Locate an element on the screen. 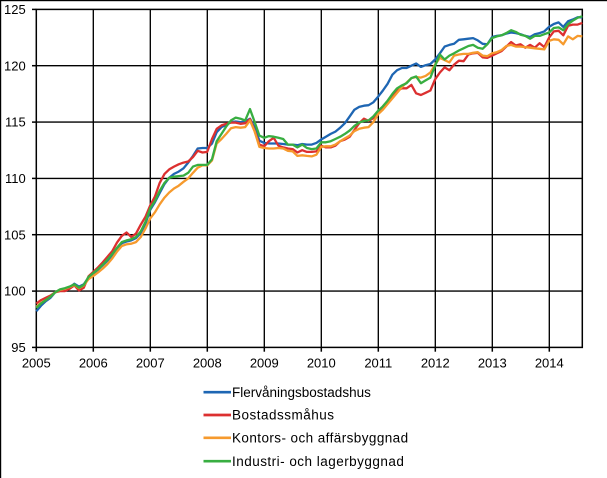 This screenshot has height=478, width=607. svg-text: 2014 is located at coordinates (549, 363).